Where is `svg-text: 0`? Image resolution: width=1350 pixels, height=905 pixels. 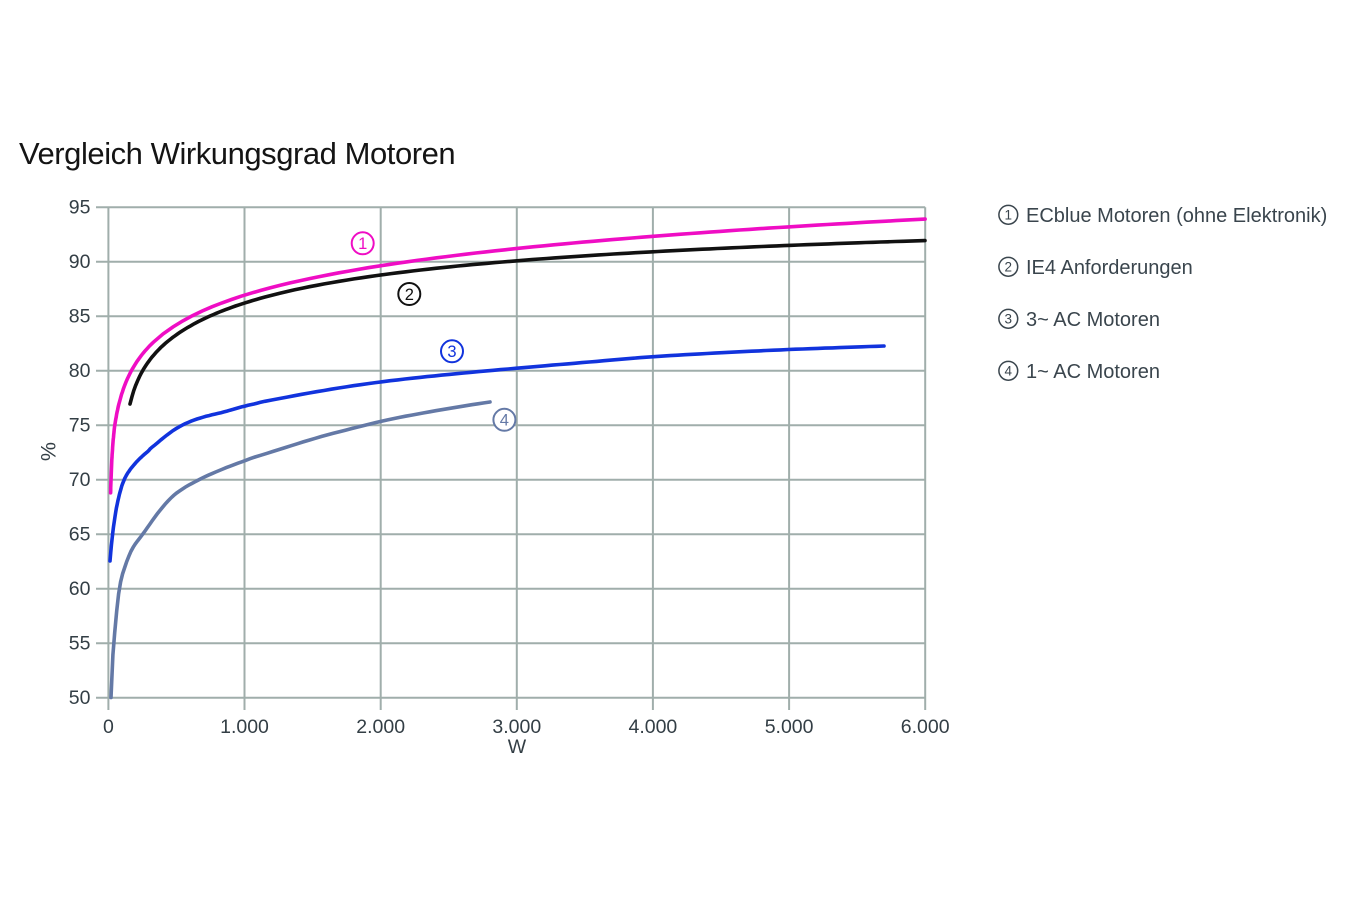
svg-text: 0 is located at coordinates (108, 727).